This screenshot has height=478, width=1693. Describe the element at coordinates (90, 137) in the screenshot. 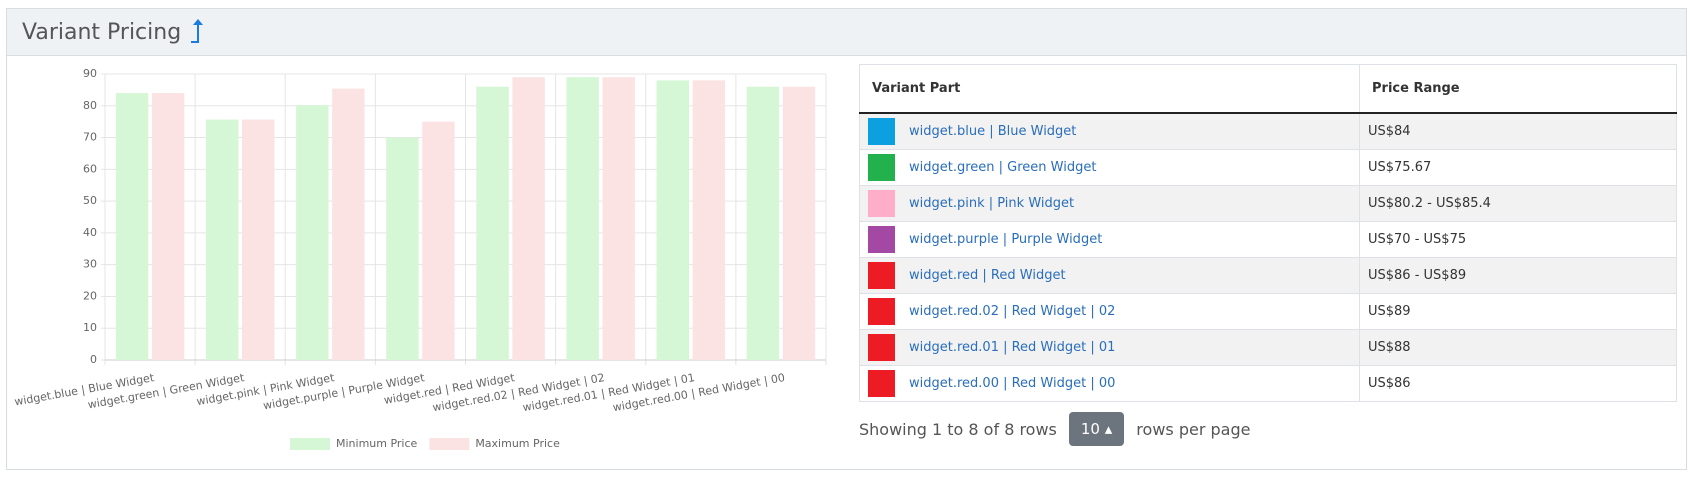

I see `y-tick-label: 70` at that location.